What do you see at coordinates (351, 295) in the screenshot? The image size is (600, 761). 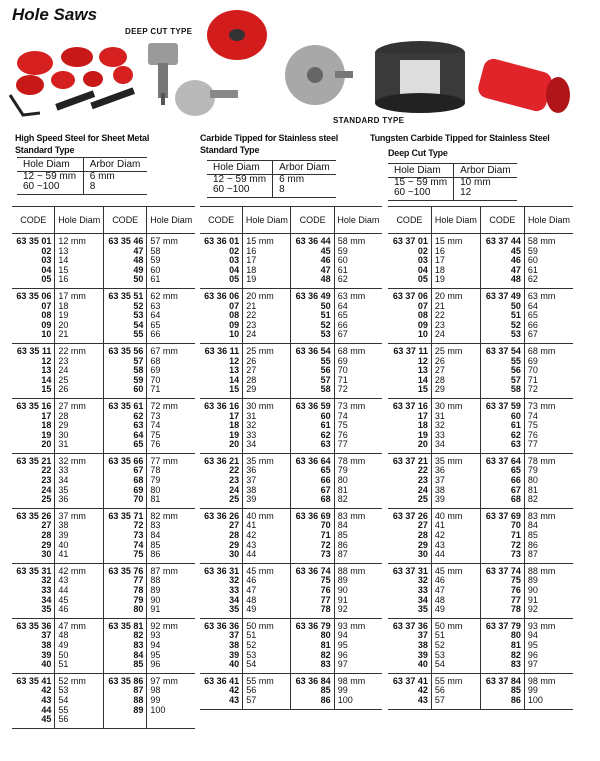 I see `diam-value: 63 mm` at bounding box center [351, 295].